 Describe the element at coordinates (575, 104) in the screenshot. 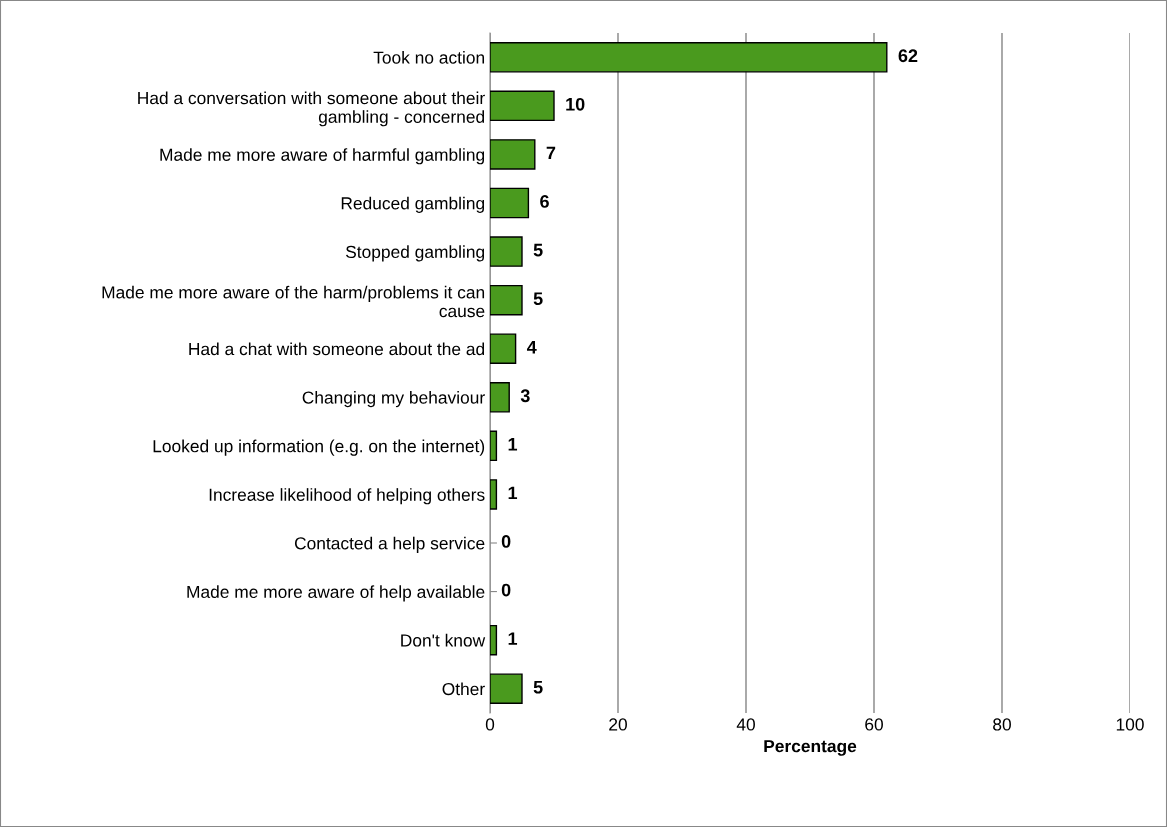

I see `data-label: 10` at that location.